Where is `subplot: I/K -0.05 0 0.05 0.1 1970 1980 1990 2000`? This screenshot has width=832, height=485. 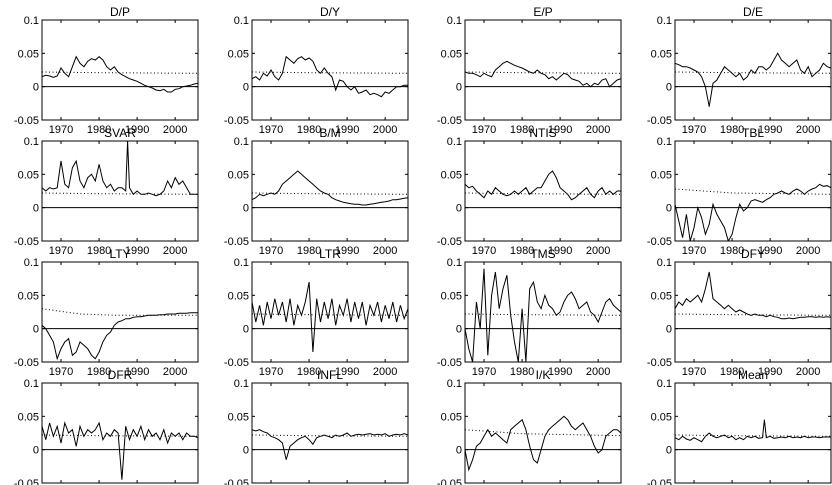
subplot: I/K -0.05 0 0.05 0.1 1970 1980 1990 2000 is located at coordinates (529, 426).